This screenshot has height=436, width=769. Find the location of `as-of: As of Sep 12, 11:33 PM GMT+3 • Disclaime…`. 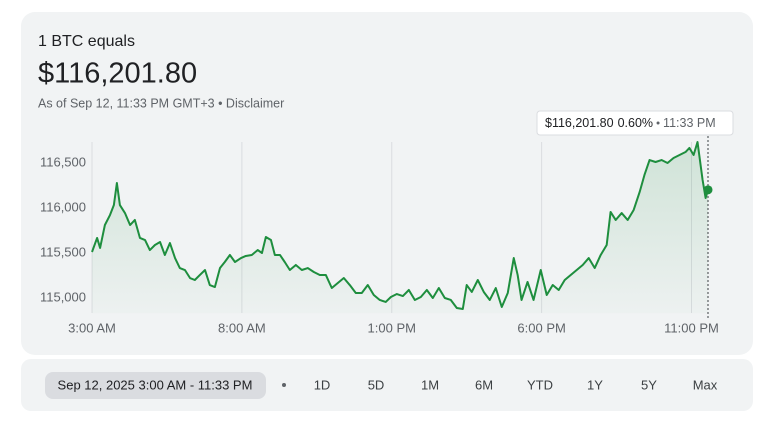

as-of: As of Sep 12, 11:33 PM GMT+3 • Disclaime… is located at coordinates (161, 103).